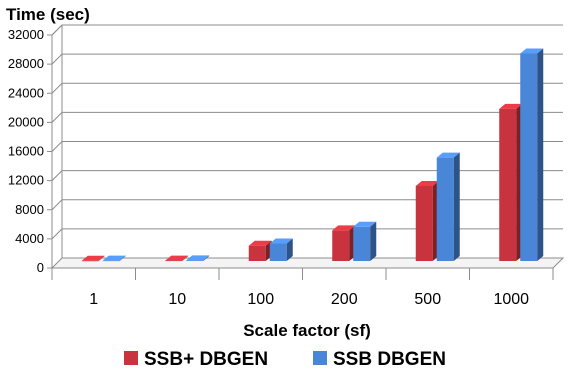 This screenshot has height=374, width=574. What do you see at coordinates (307, 263) in the screenshot?
I see `chart-floor` at bounding box center [307, 263].